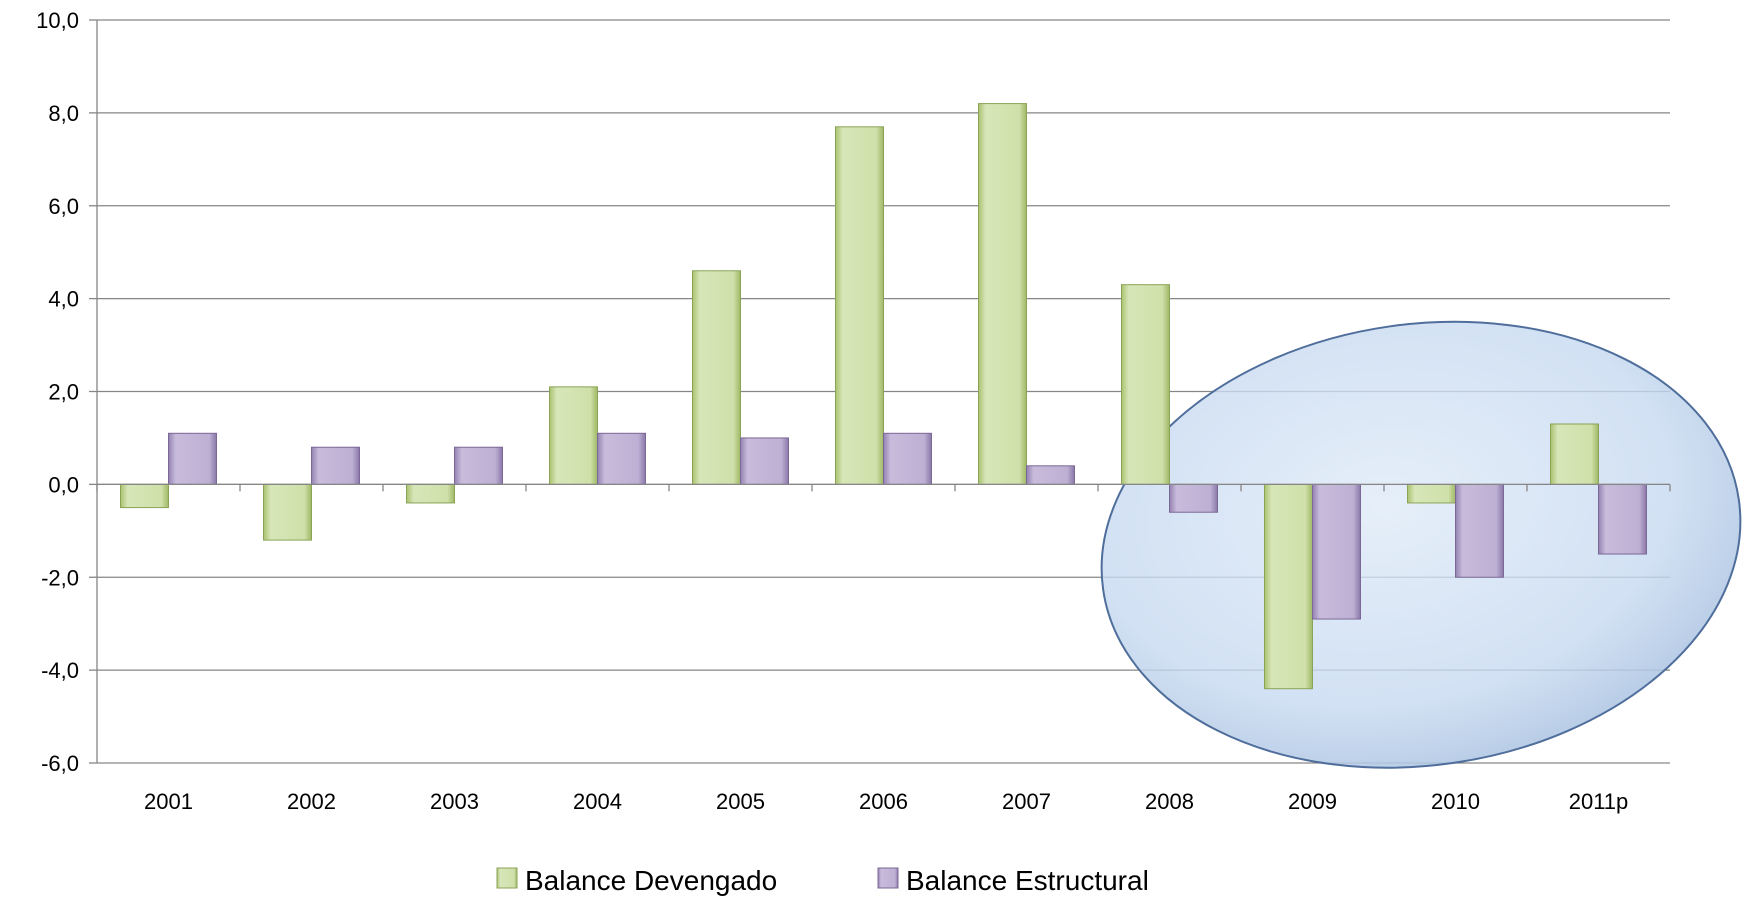 The height and width of the screenshot is (909, 1748). I want to click on bar-balance-estructural-2010, so click(1479, 530).